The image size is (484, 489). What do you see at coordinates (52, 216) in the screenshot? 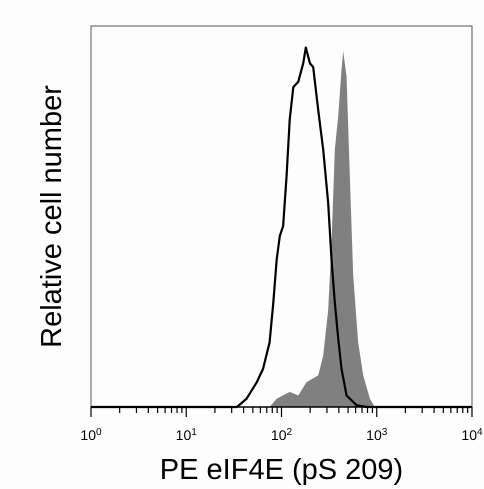
I see `y-axis-title: Relative cell number` at bounding box center [52, 216].